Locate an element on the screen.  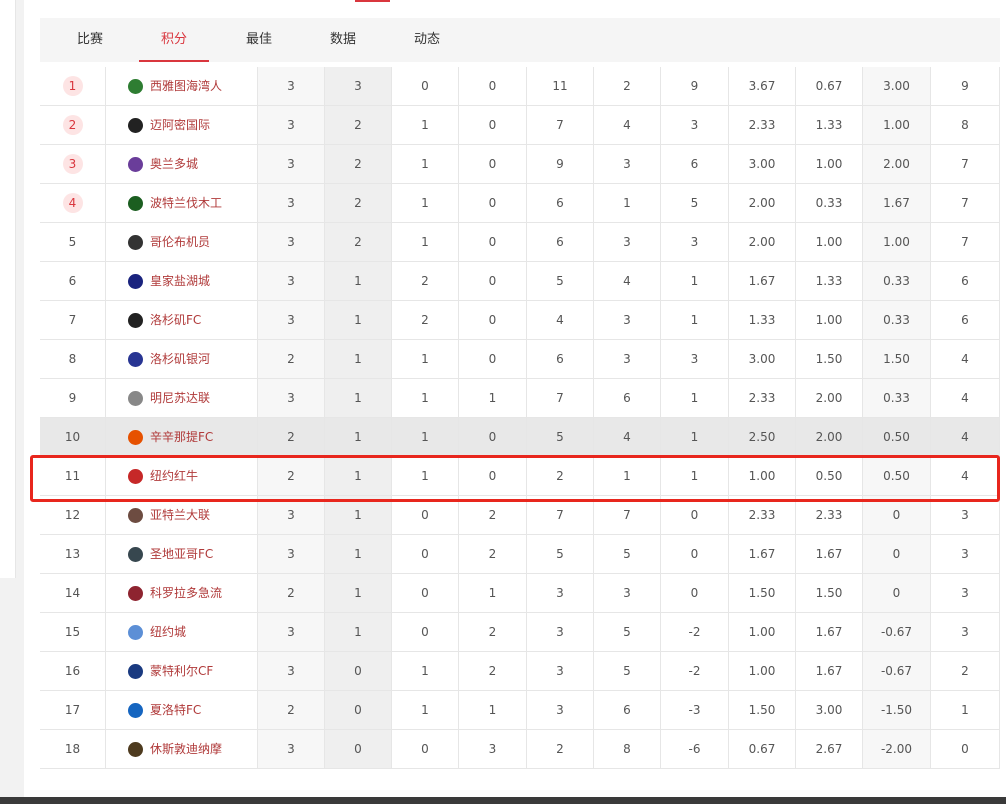
rank: 16 is located at coordinates (72, 671).